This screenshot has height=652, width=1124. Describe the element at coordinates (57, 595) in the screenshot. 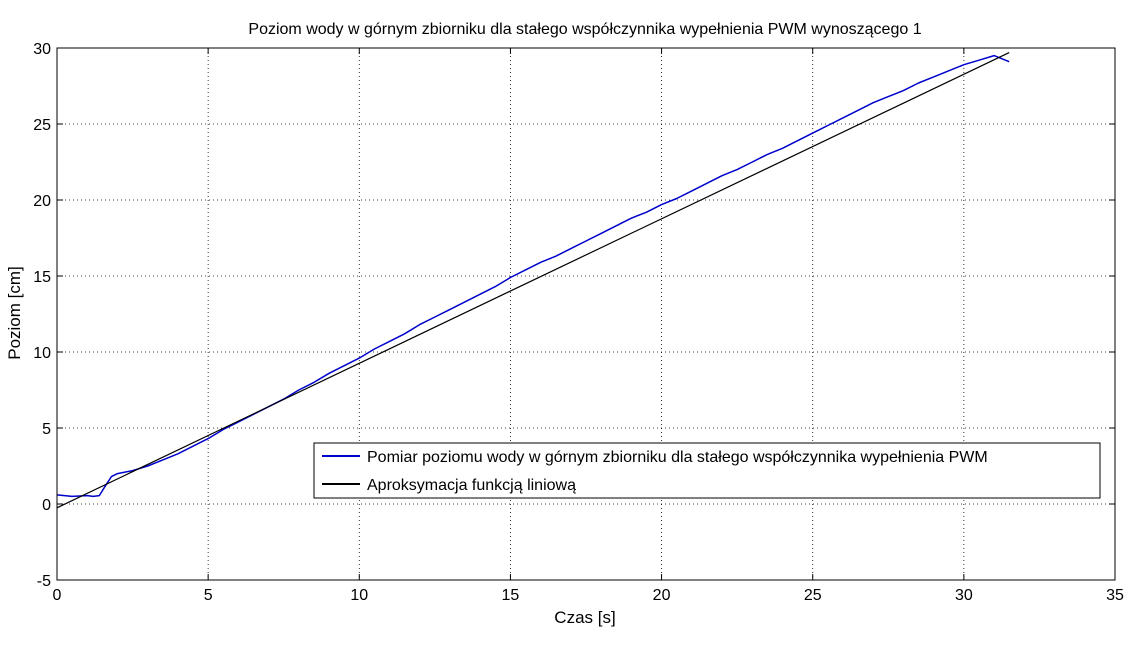

I see `x-tick-label: 0` at that location.